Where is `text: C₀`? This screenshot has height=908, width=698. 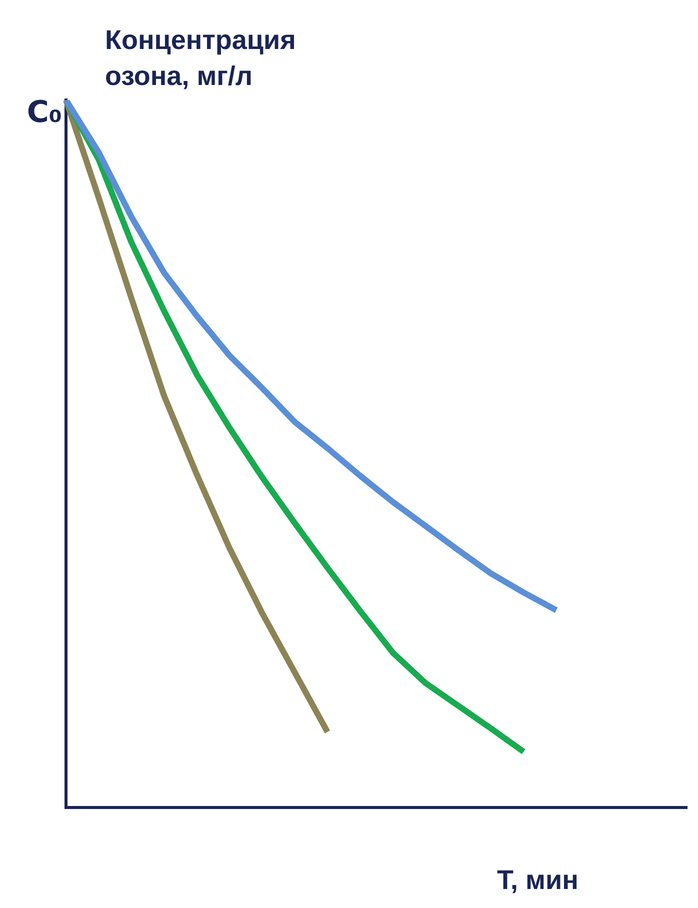 text: C₀ is located at coordinates (44, 112).